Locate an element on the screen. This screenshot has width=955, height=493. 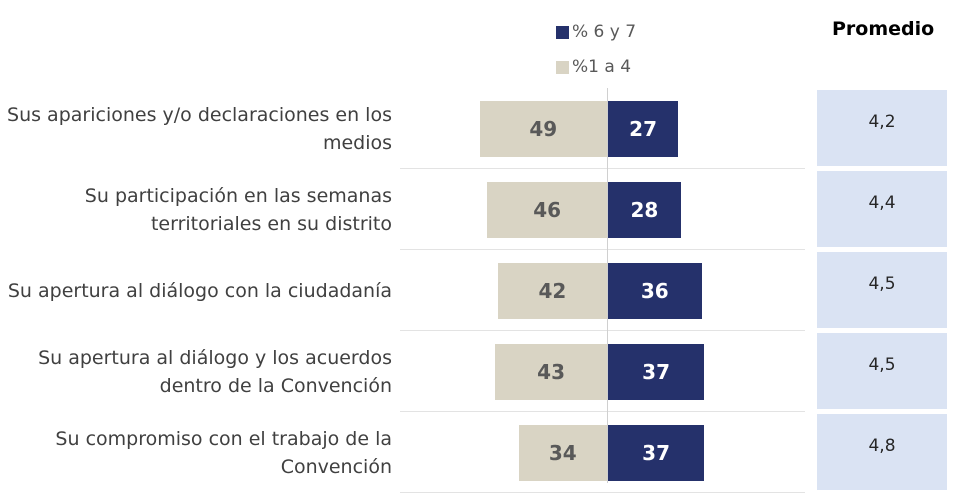
legend-item: % 6 y 7 is located at coordinates (596, 32).